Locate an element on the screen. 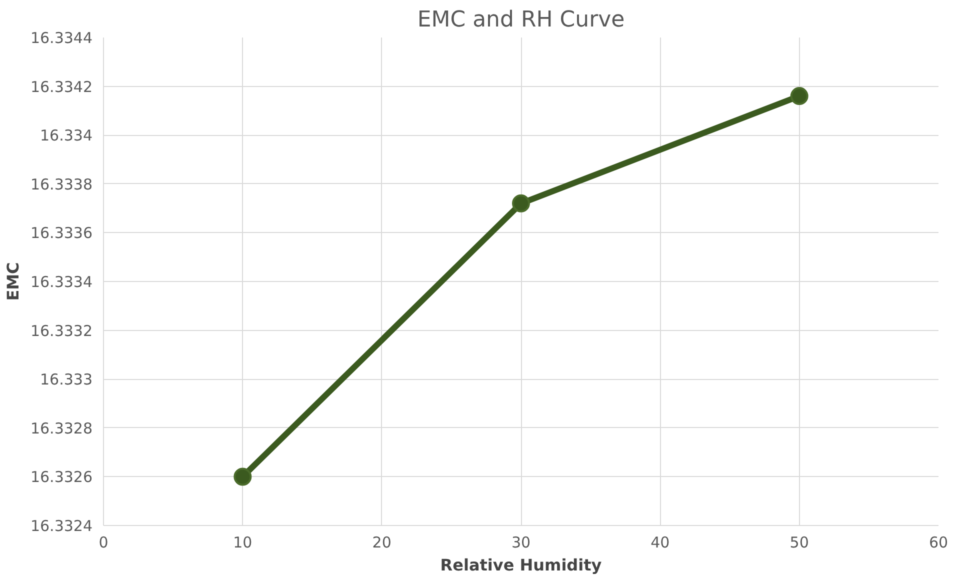 This screenshot has height=577, width=958. x-tick-label: 20 is located at coordinates (382, 543).